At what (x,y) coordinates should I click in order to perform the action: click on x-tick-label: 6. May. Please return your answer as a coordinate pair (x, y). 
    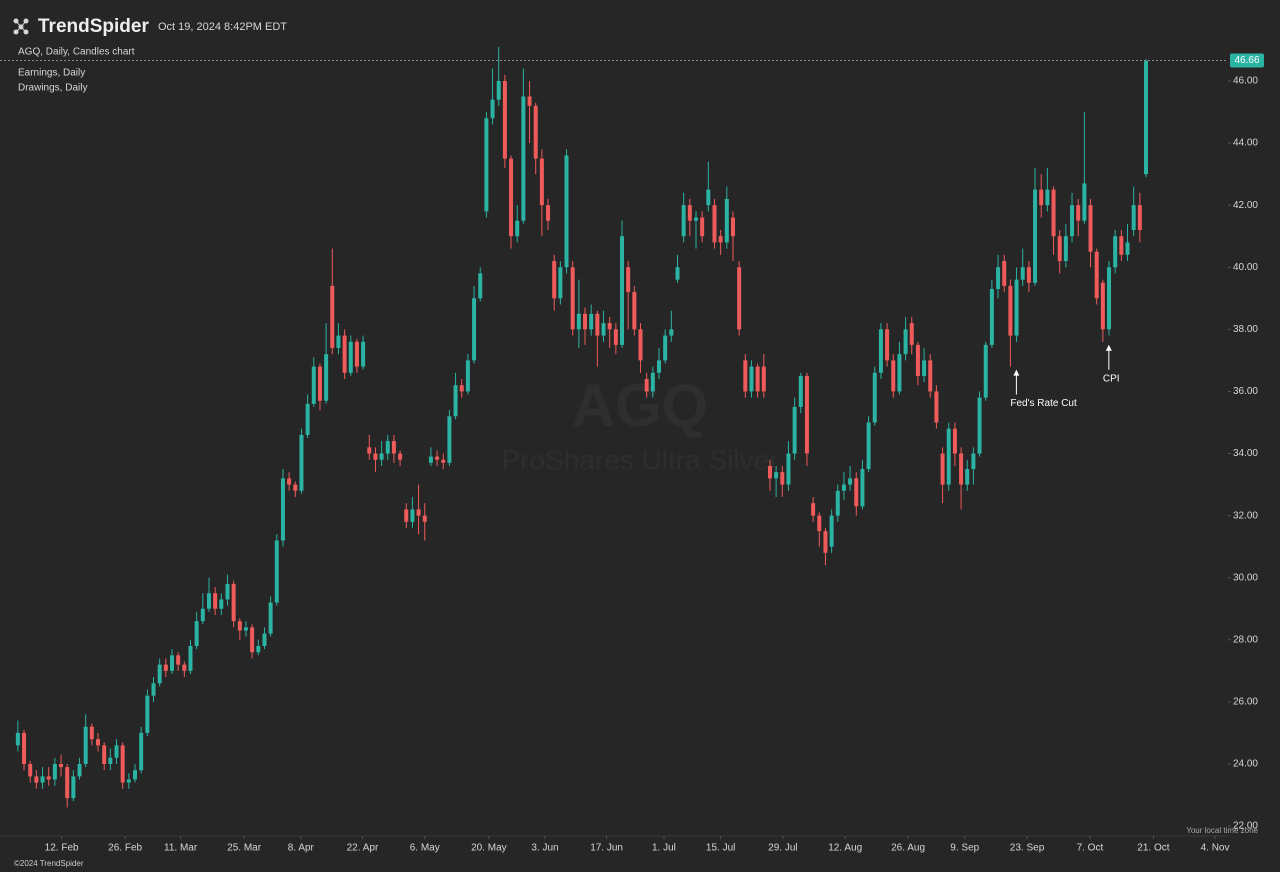
    Looking at the image, I should click on (425, 848).